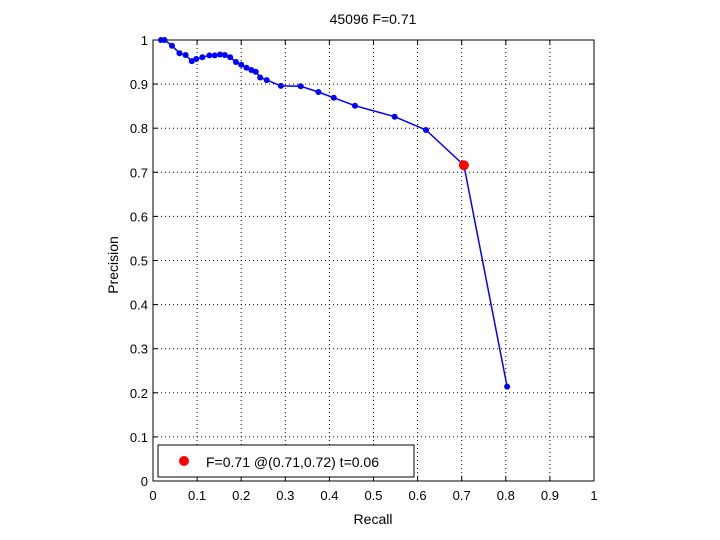 This screenshot has width=720, height=540. Describe the element at coordinates (139, 305) in the screenshot. I see `y-tick-label: 0.4` at that location.